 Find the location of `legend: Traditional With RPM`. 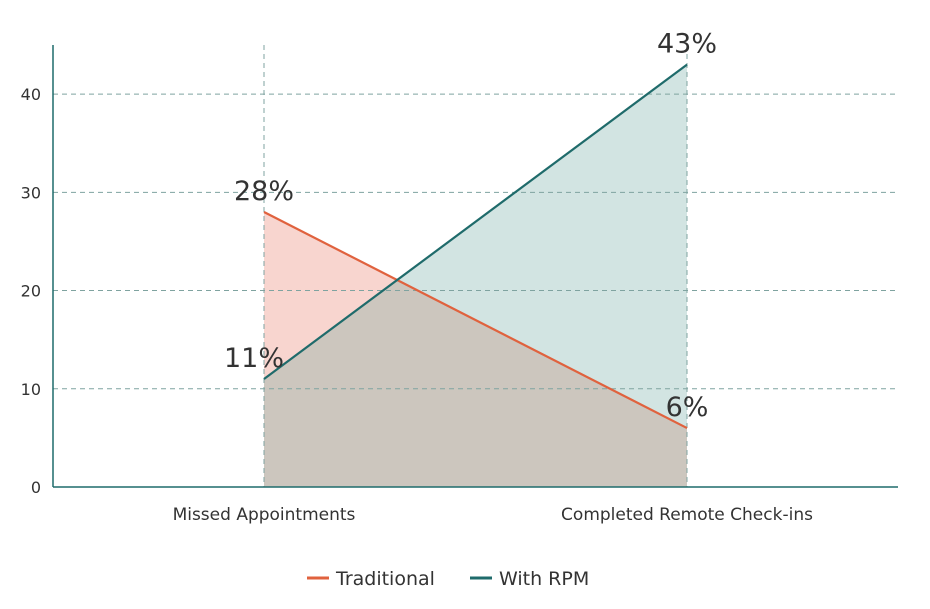

legend: Traditional With RPM is located at coordinates (448, 579).